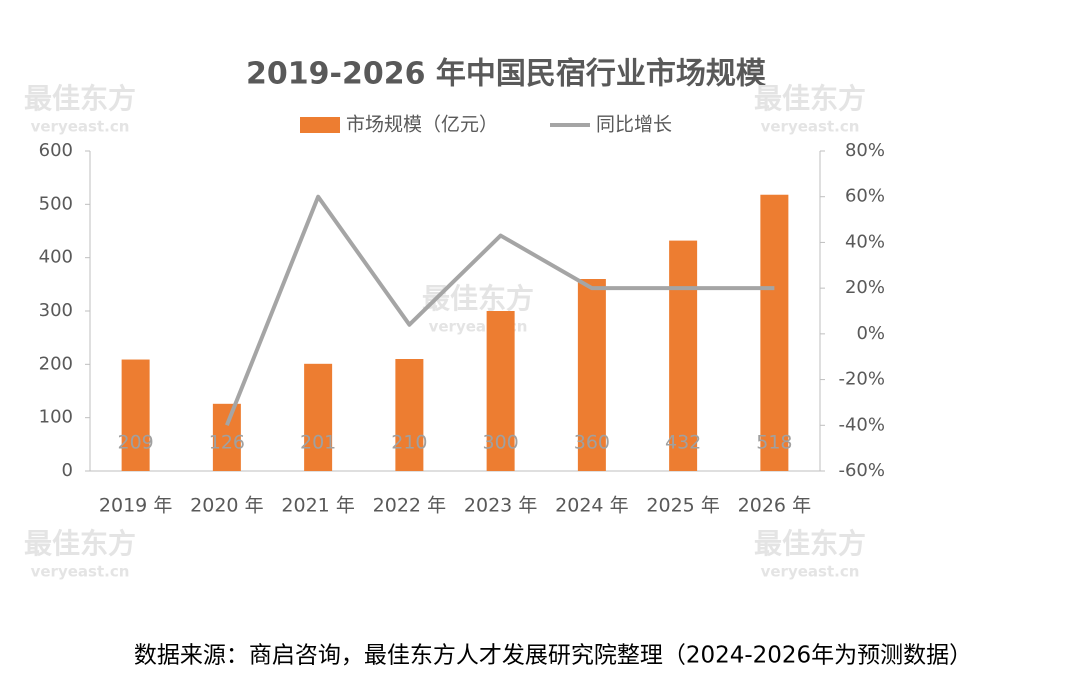 Image resolution: width=1080 pixels, height=689 pixels. Describe the element at coordinates (865, 287) in the screenshot. I see `y2-tick-label: 20%` at that location.